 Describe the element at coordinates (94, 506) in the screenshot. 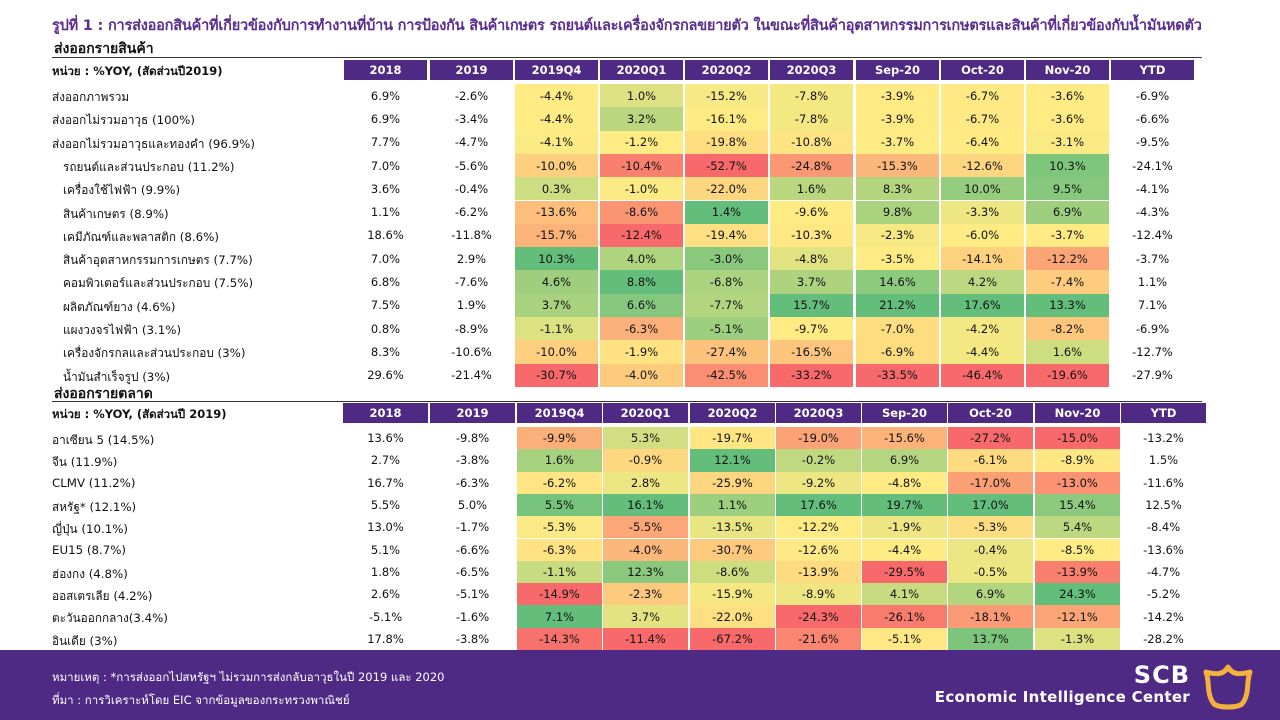

I see `row-label: สหรัฐ* (12.1%)` at that location.